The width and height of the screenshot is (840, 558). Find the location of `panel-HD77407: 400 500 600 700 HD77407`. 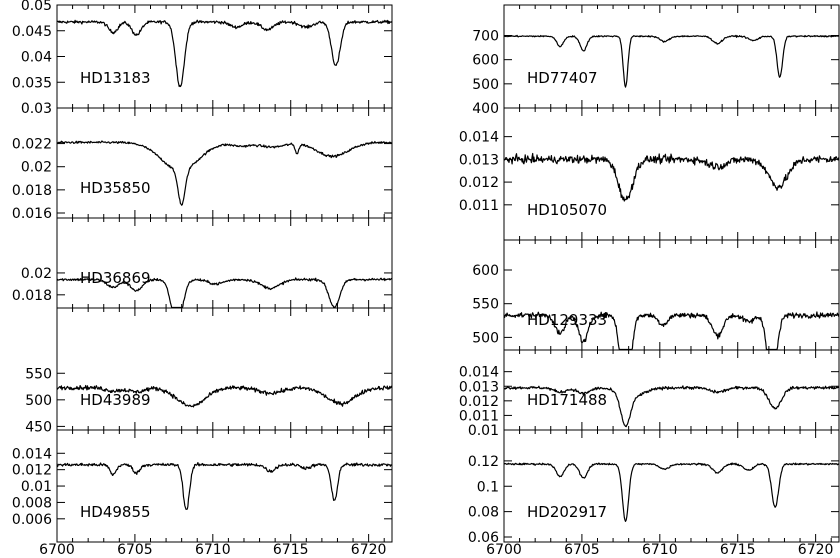

panel-HD77407: 400 500 600 700 HD77407 is located at coordinates (656, 60).